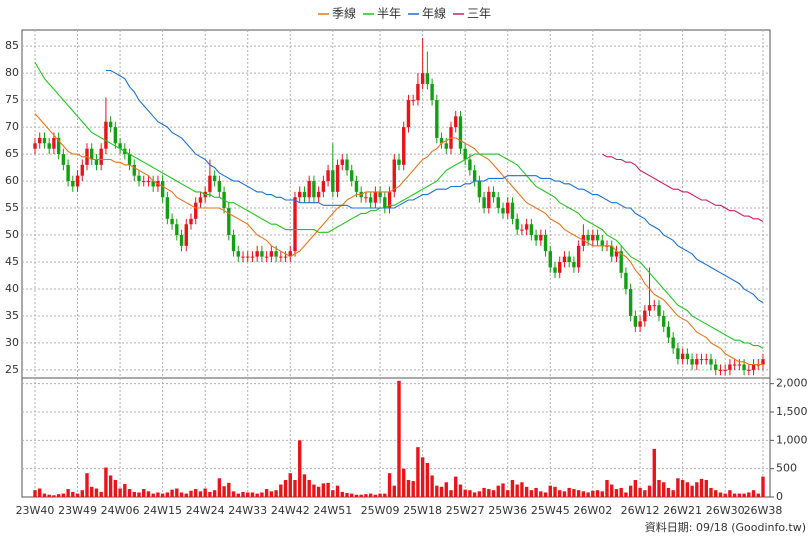 The height and width of the screenshot is (540, 808). Describe the element at coordinates (12, 180) in the screenshot. I see `y-tick-label: 60` at that location.